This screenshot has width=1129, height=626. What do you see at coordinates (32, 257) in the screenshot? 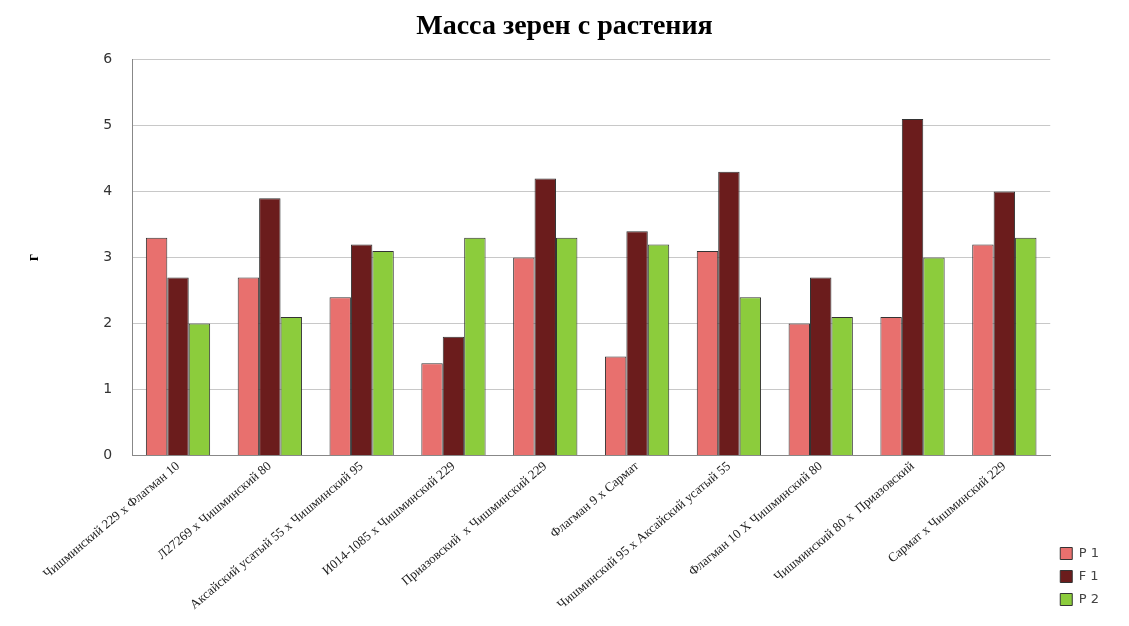
I see `y-axis-title: г` at bounding box center [32, 257].